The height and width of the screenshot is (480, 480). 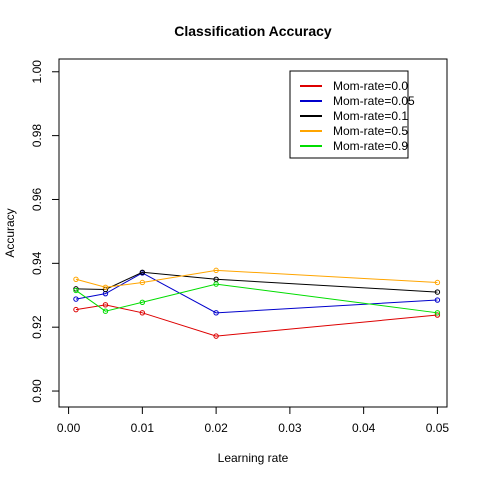 I want to click on x-tick-label: 0.05, so click(x=438, y=428).